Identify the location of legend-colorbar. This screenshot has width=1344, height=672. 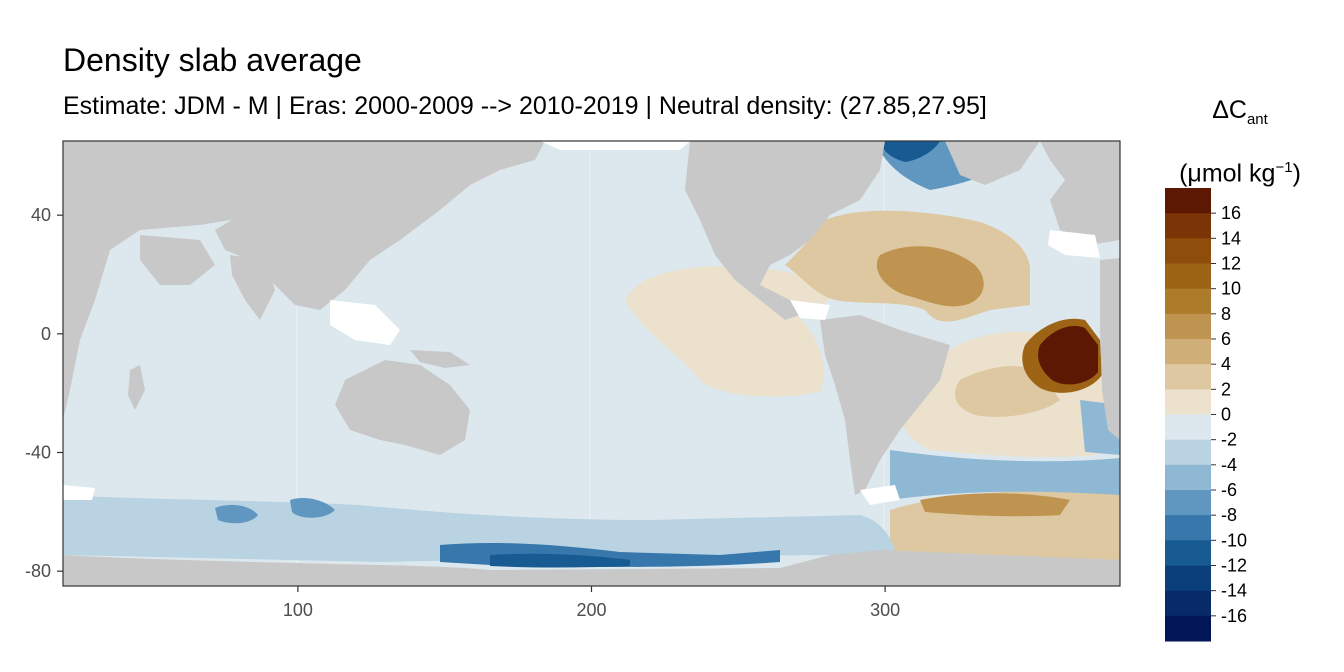
(1188, 415).